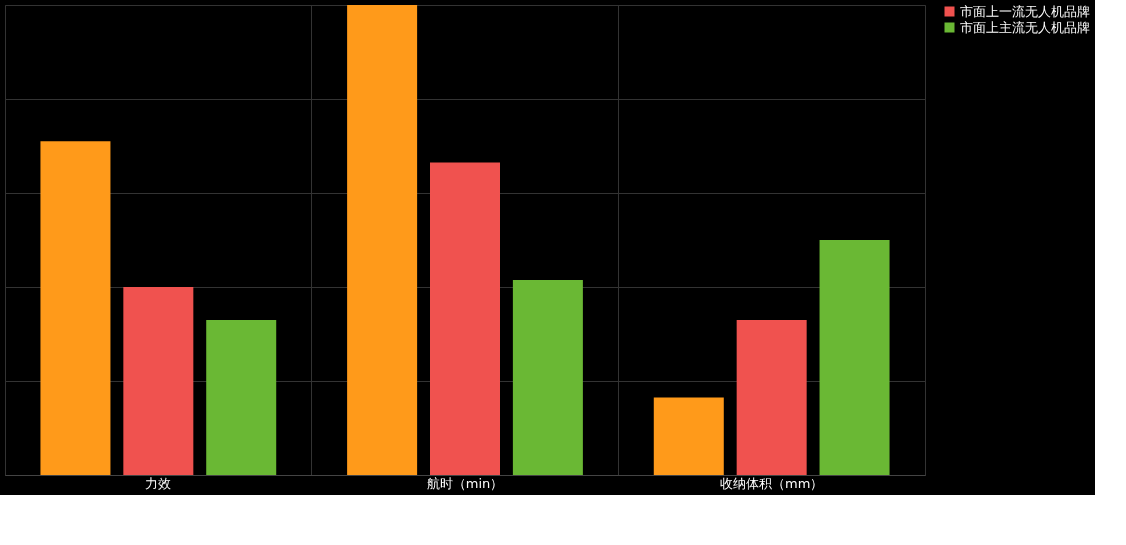 The image size is (1126, 545). I want to click on x-tick-label: 收纳体积（mm）, so click(772, 483).